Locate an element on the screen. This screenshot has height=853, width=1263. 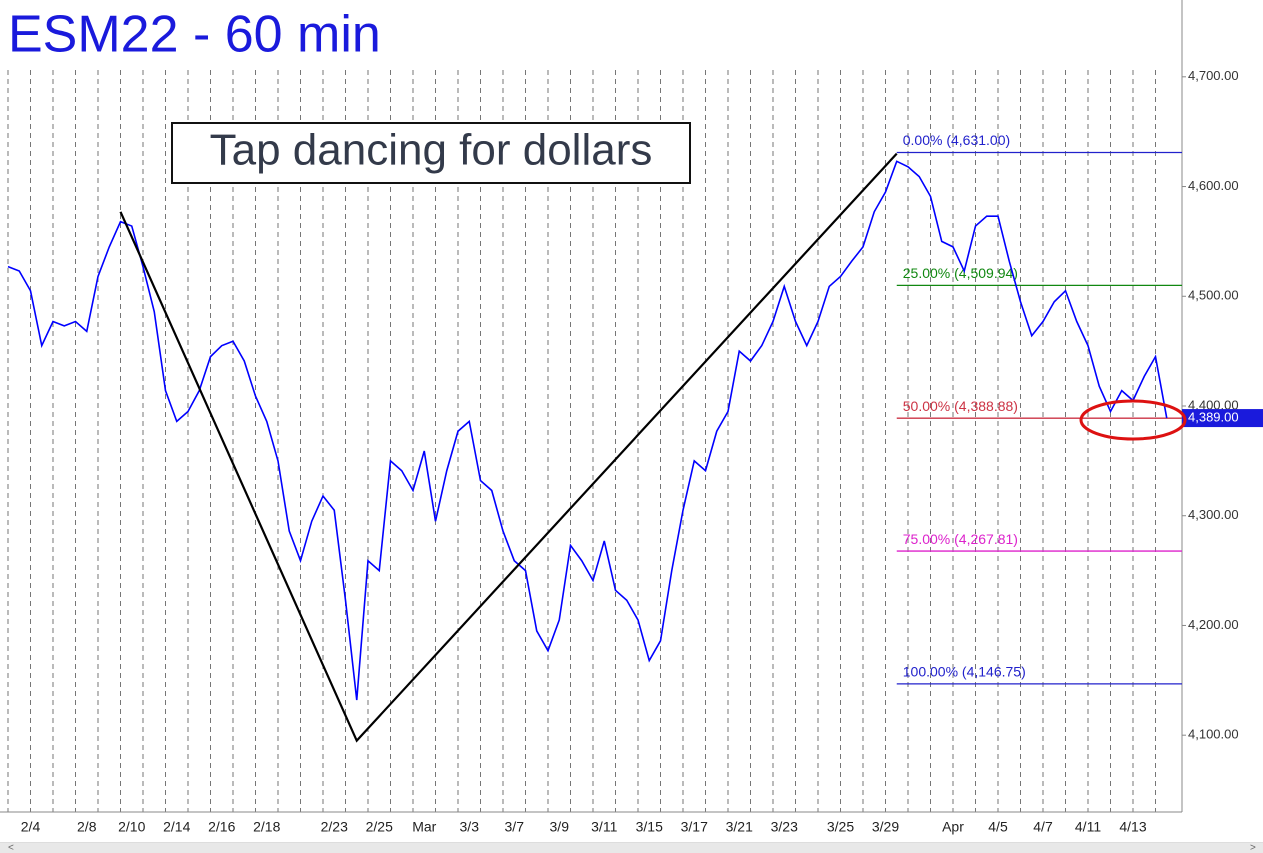
x-tick-label: 2/18 is located at coordinates (266, 827).